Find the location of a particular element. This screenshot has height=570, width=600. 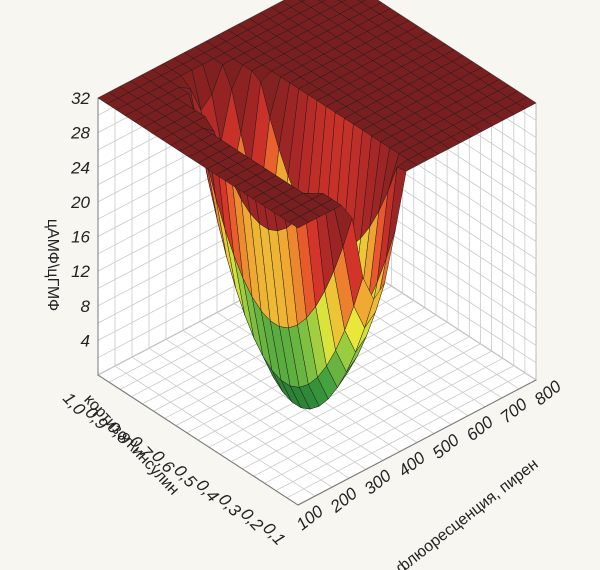

z-tick-label: 12 is located at coordinates (80, 271).